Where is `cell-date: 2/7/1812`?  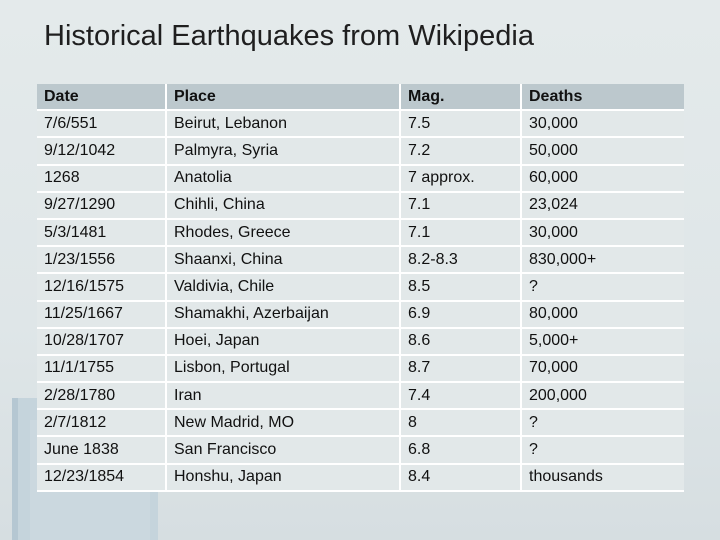 cell-date: 2/7/1812 is located at coordinates (102, 424).